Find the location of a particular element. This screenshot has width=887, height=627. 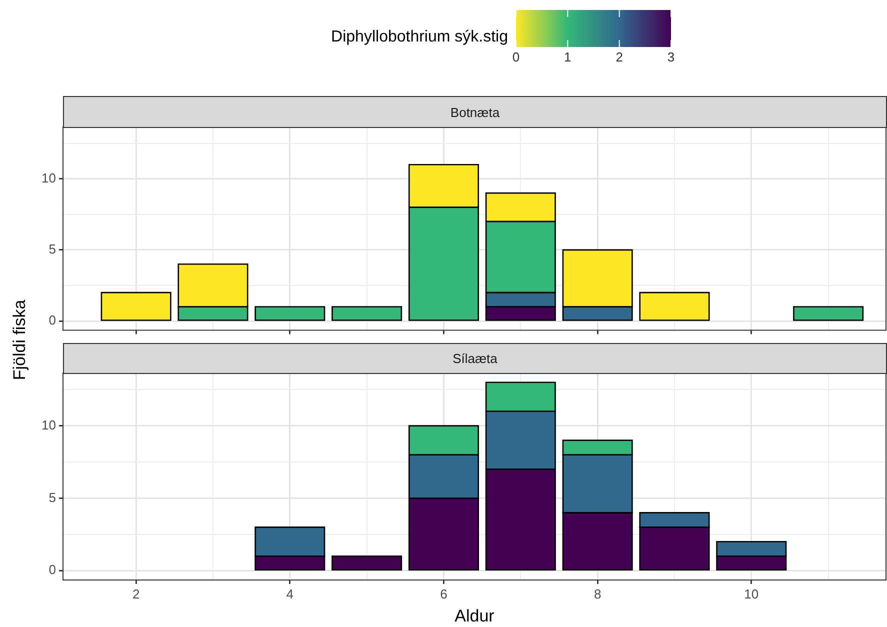

x-tick-label: 10 is located at coordinates (751, 594).